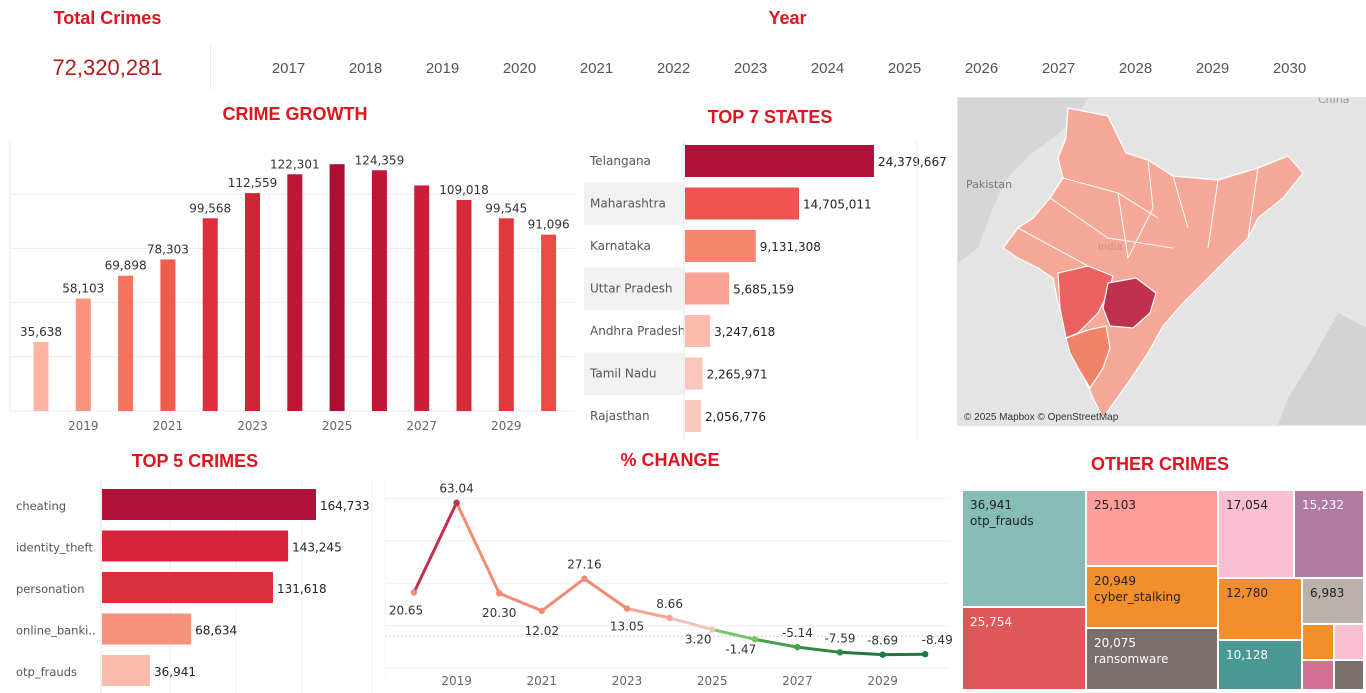 This screenshot has height=693, width=1366. Describe the element at coordinates (882, 681) in the screenshot. I see `x-tick-label: 2029` at that location.